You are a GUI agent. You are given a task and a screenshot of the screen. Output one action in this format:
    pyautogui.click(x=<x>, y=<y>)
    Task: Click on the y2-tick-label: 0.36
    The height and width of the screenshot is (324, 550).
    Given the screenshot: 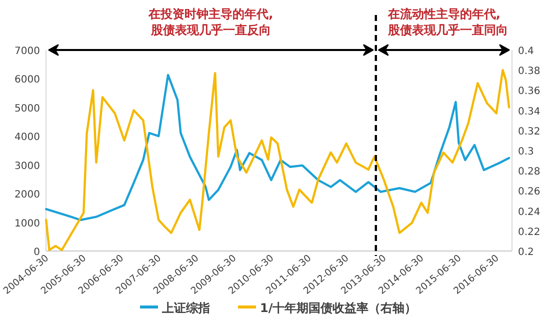 What is the action you would take?
    pyautogui.click(x=529, y=92)
    